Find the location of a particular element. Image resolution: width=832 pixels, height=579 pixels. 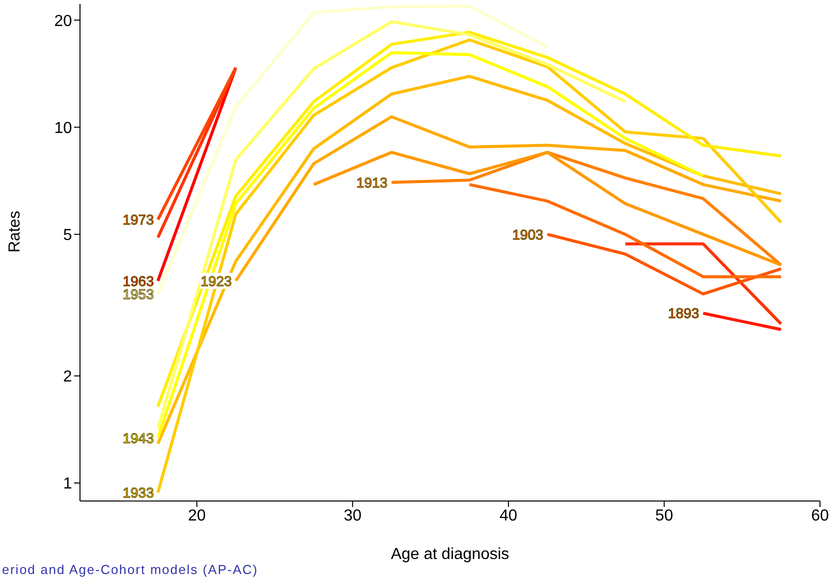

series-label: 1963 is located at coordinates (138, 280).